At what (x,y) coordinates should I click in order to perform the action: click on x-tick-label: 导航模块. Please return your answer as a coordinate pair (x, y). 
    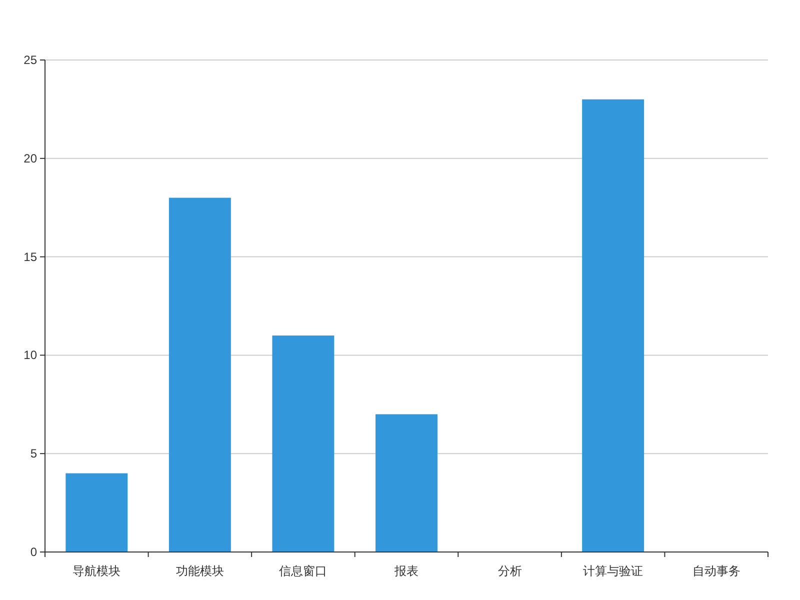
    Looking at the image, I should click on (96, 571).